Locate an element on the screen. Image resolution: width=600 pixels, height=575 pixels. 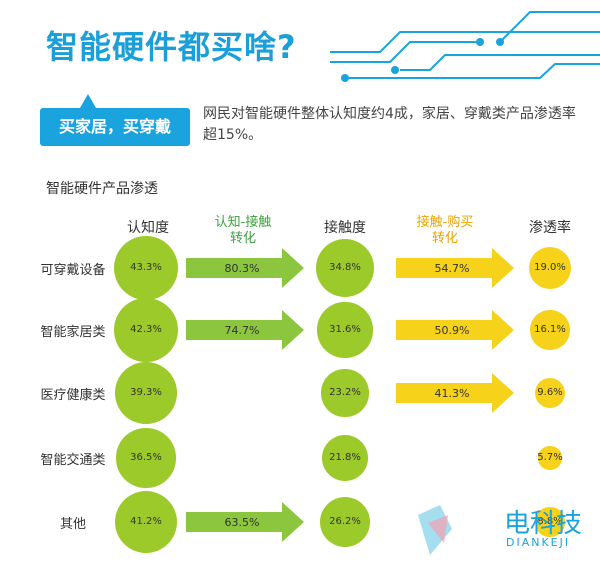
contact-circle: 26.2% is located at coordinates (345, 522).